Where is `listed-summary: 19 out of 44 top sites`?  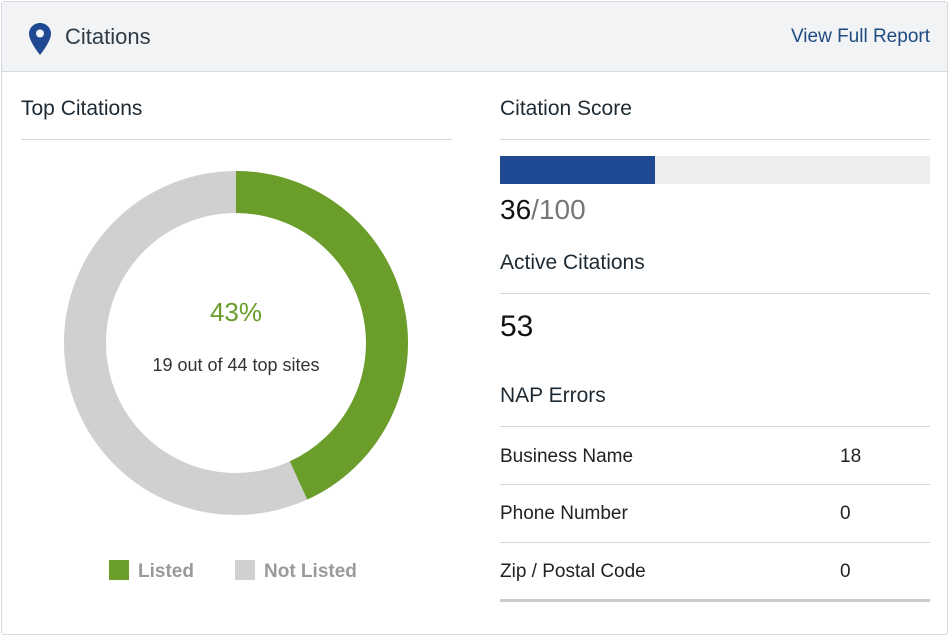
listed-summary: 19 out of 44 top sites is located at coordinates (236, 365).